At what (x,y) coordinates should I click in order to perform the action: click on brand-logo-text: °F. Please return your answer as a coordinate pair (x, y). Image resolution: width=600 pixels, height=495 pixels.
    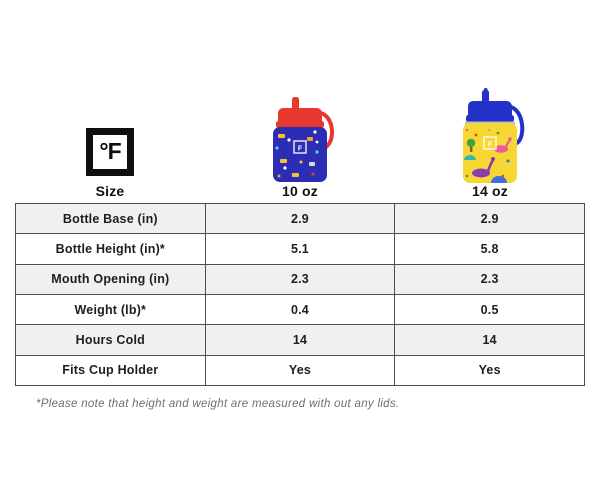
    Looking at the image, I should click on (110, 150).